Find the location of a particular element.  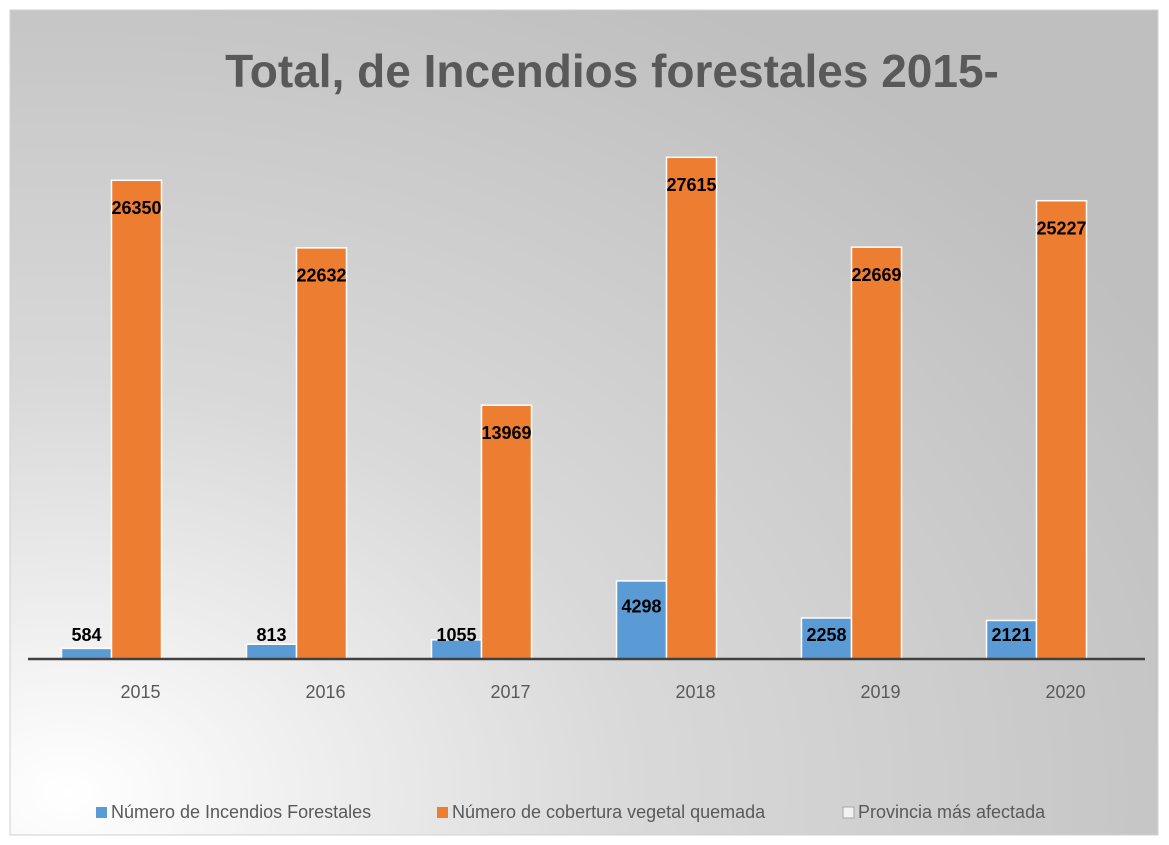

data-label: 25227 is located at coordinates (1061, 228).